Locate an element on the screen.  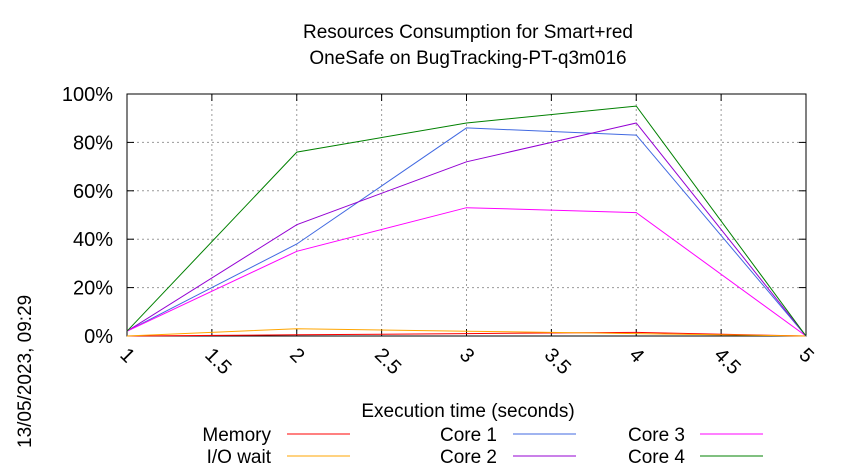
y-tick-labels: 0% 20% 40% 60% 80% 100% is located at coordinates (87, 216).